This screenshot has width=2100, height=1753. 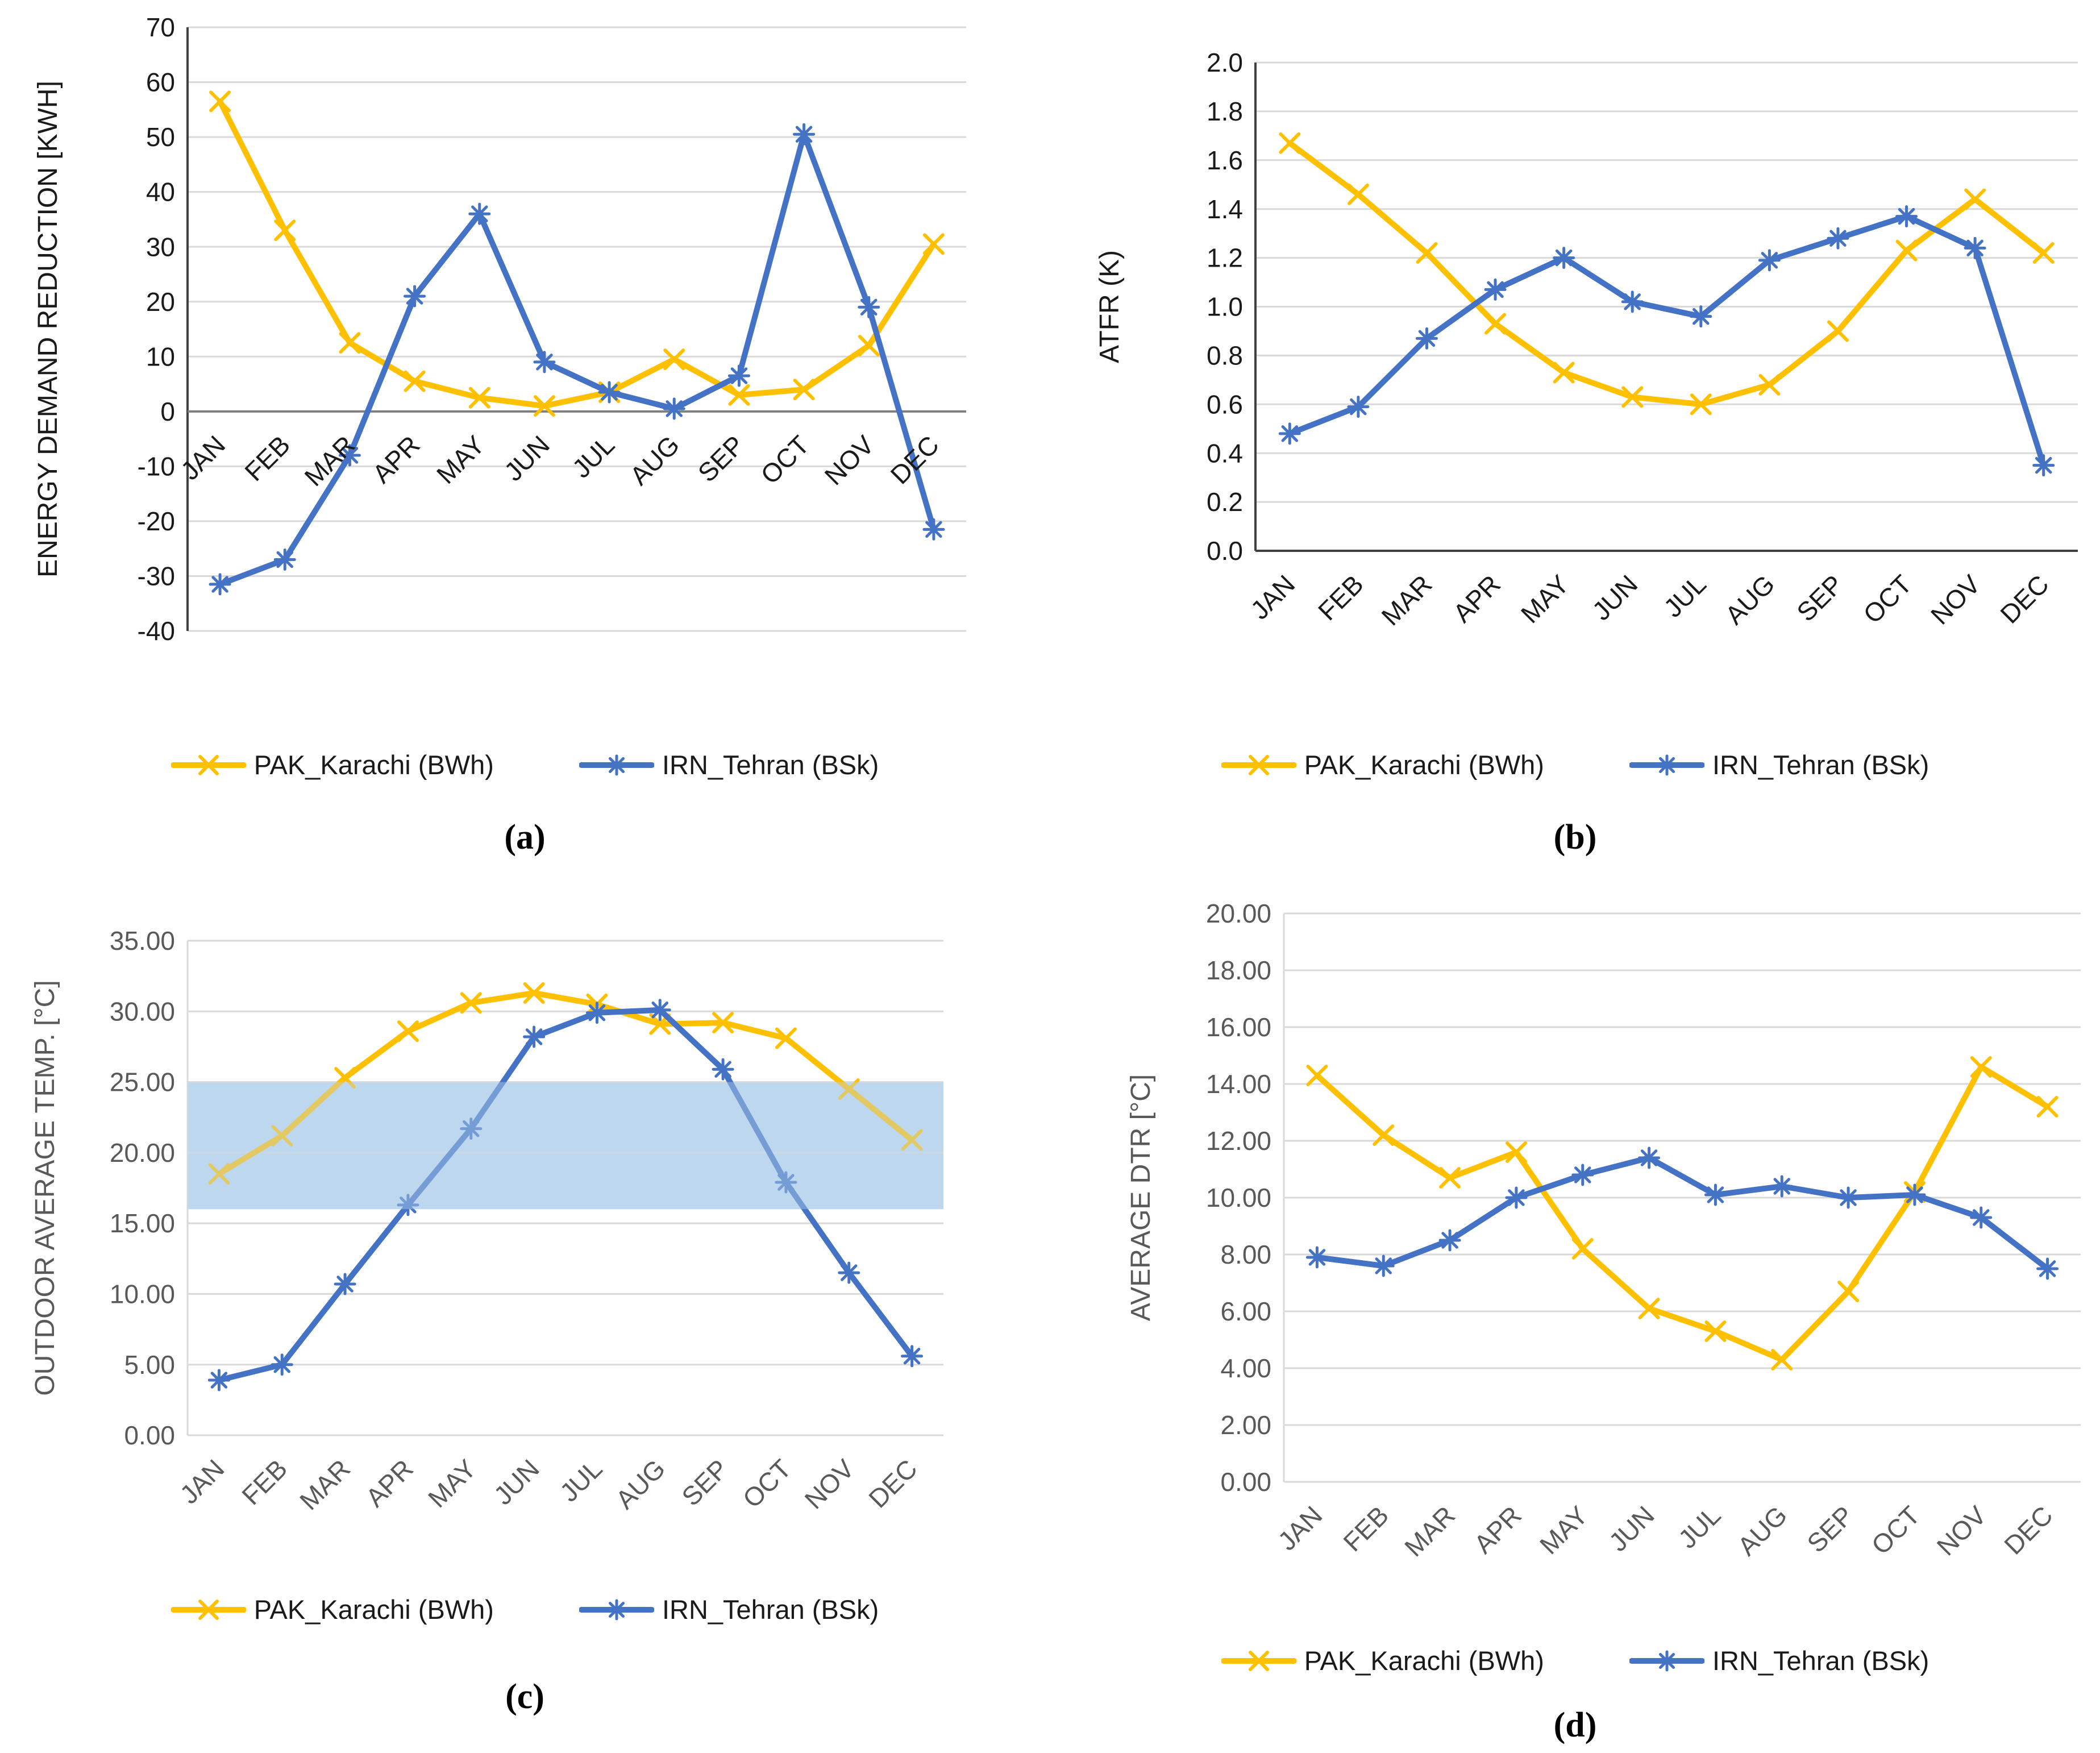 I want to click on svg-text: 1.2, so click(x=1225, y=258).